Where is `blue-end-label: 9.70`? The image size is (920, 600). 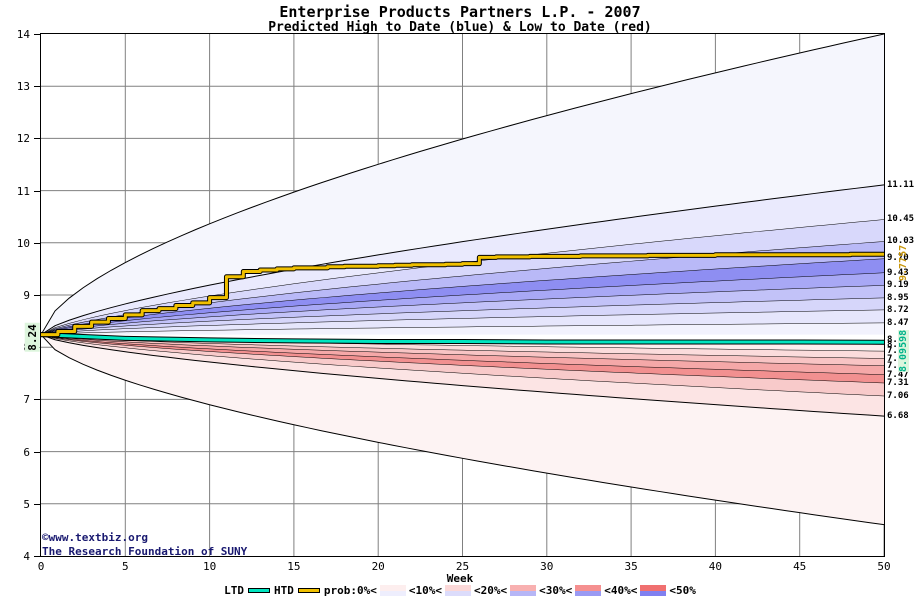 blue-end-label: 9.70 is located at coordinates (898, 258).